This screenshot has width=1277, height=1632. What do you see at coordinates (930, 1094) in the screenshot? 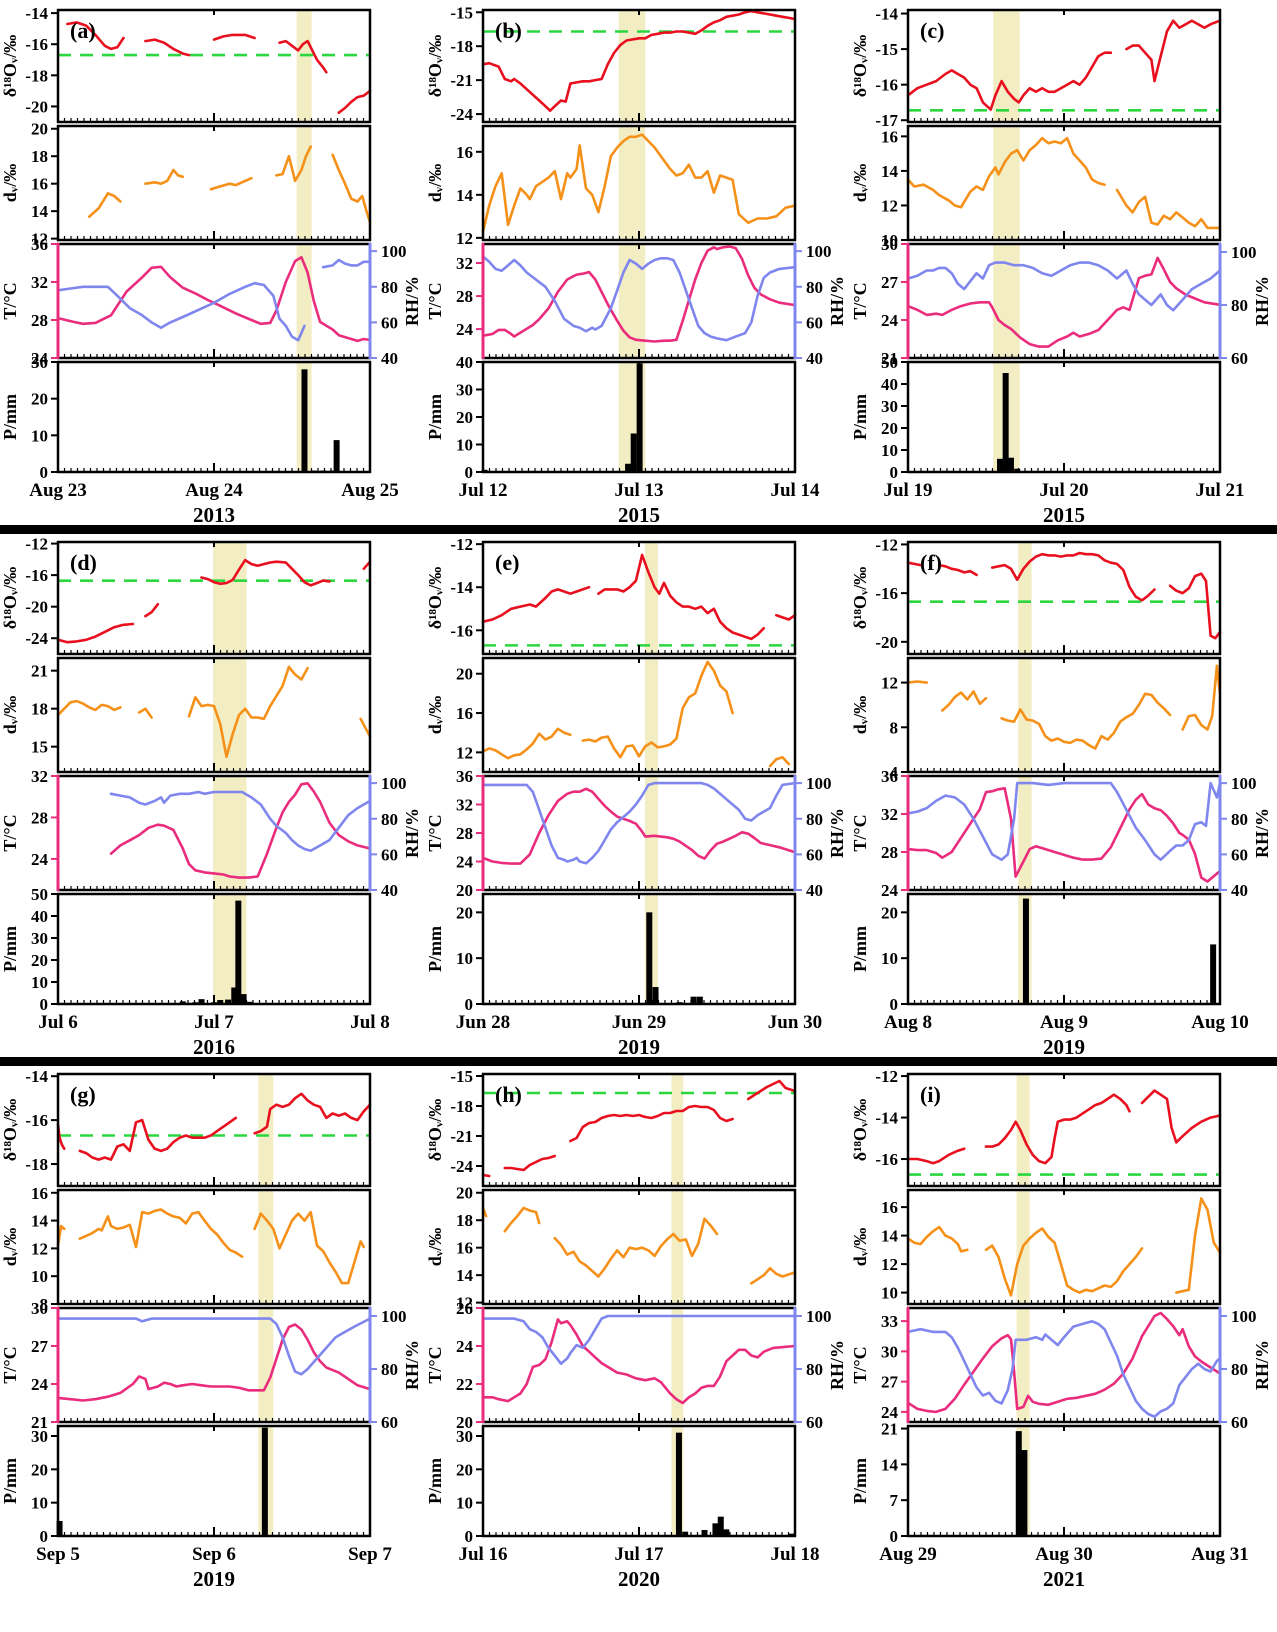
I see `panel-letter: (i)` at bounding box center [930, 1094].